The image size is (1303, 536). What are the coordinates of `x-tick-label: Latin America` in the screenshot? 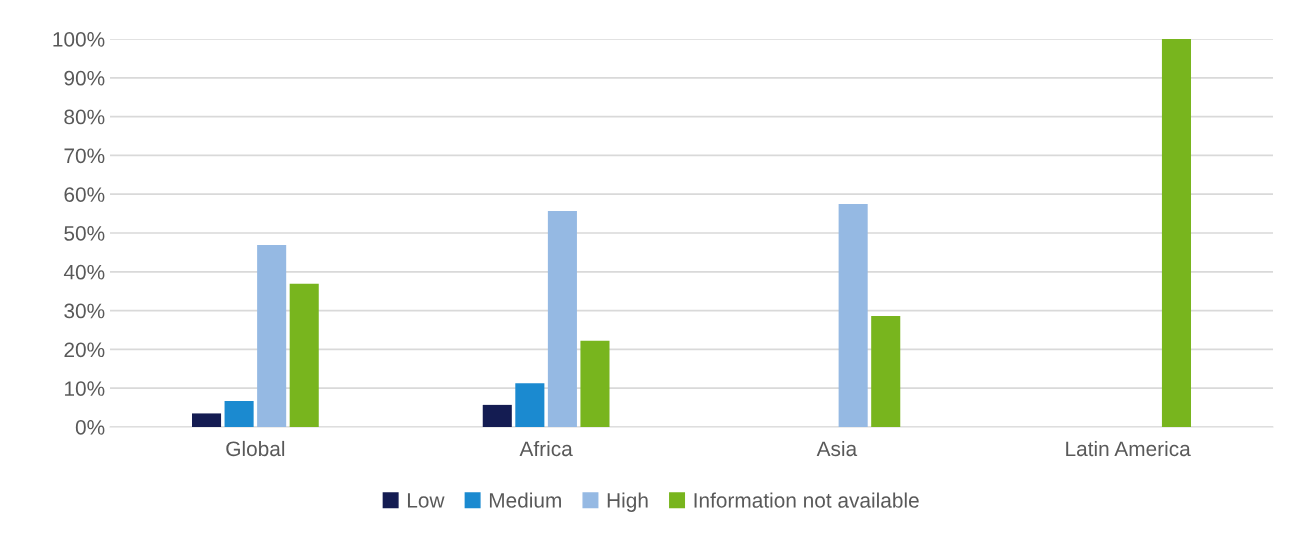 It's located at (1128, 448).